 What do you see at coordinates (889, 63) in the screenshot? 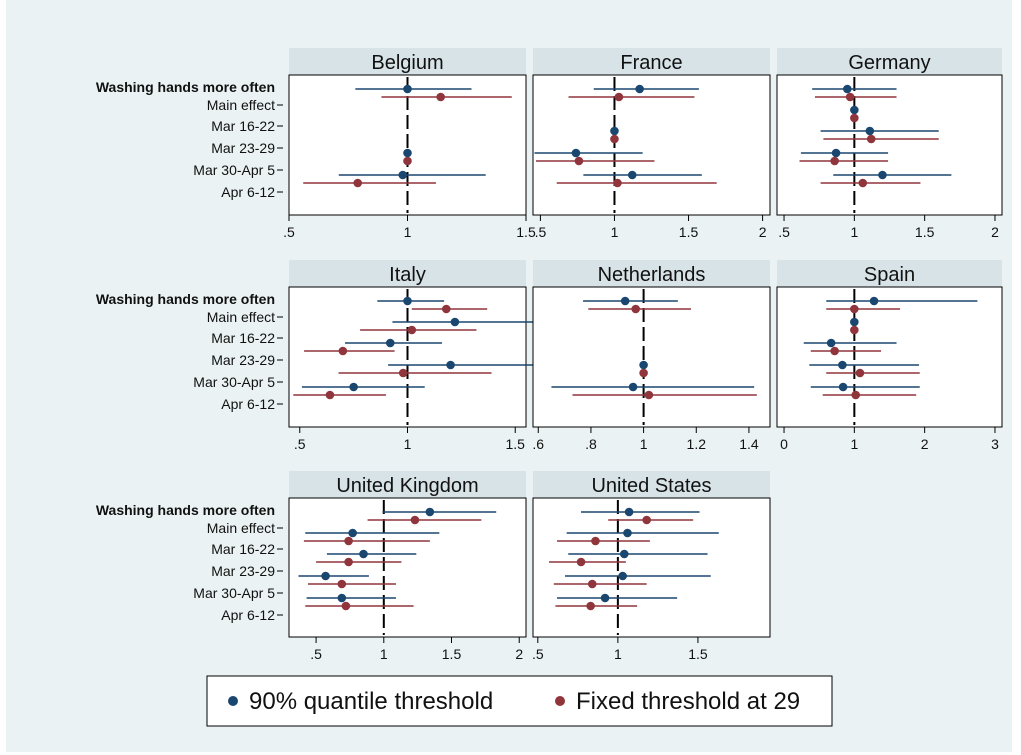
I see `panel-title: Germany` at bounding box center [889, 63].